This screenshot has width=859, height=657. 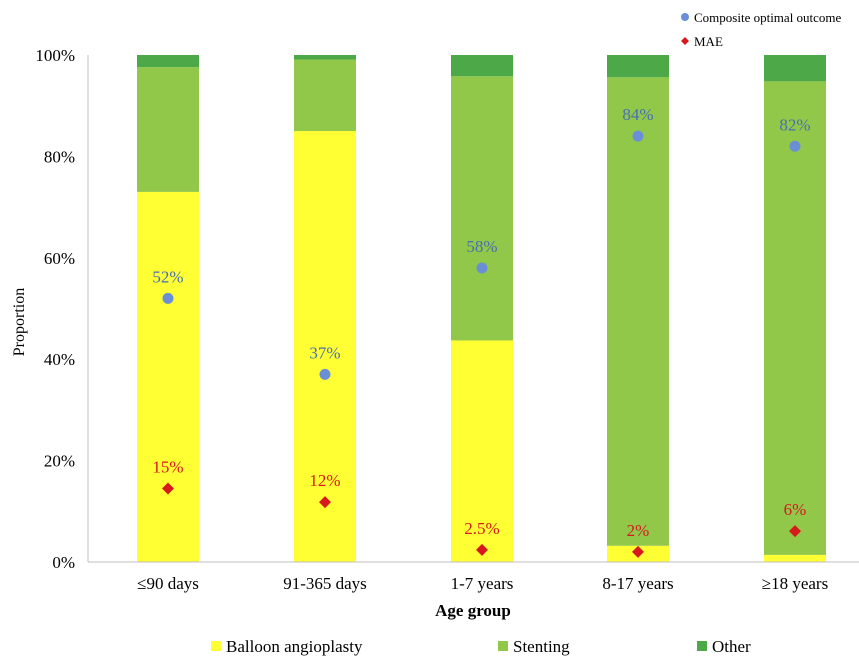 What do you see at coordinates (325, 583) in the screenshot?
I see `x-tick-label: 91-365 days` at bounding box center [325, 583].